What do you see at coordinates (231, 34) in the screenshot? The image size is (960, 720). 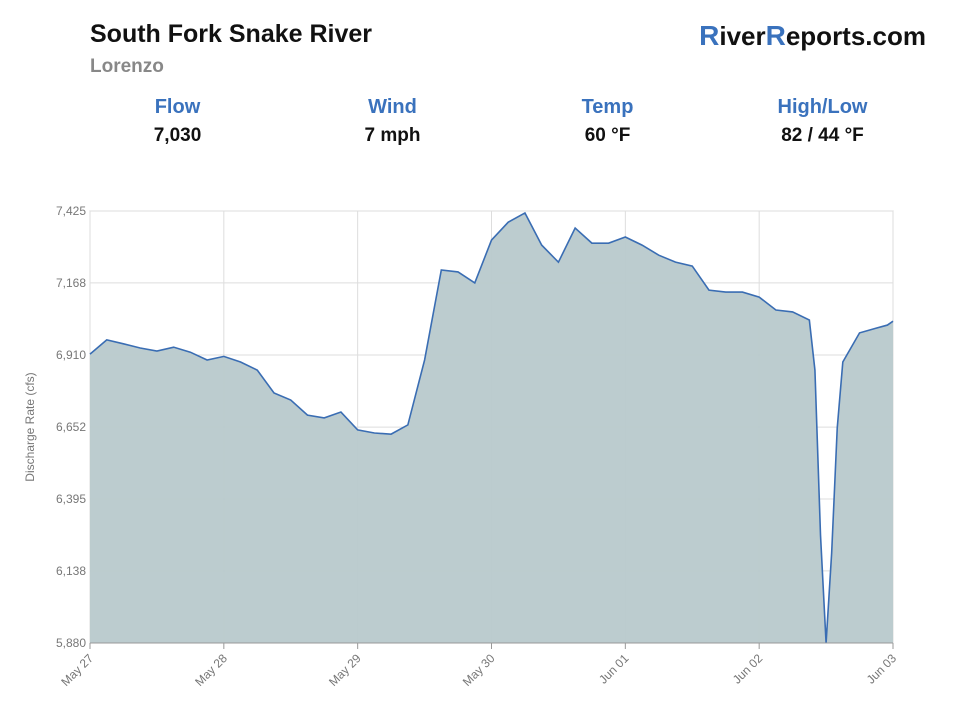 I see `title: South Fork Snake River` at bounding box center [231, 34].